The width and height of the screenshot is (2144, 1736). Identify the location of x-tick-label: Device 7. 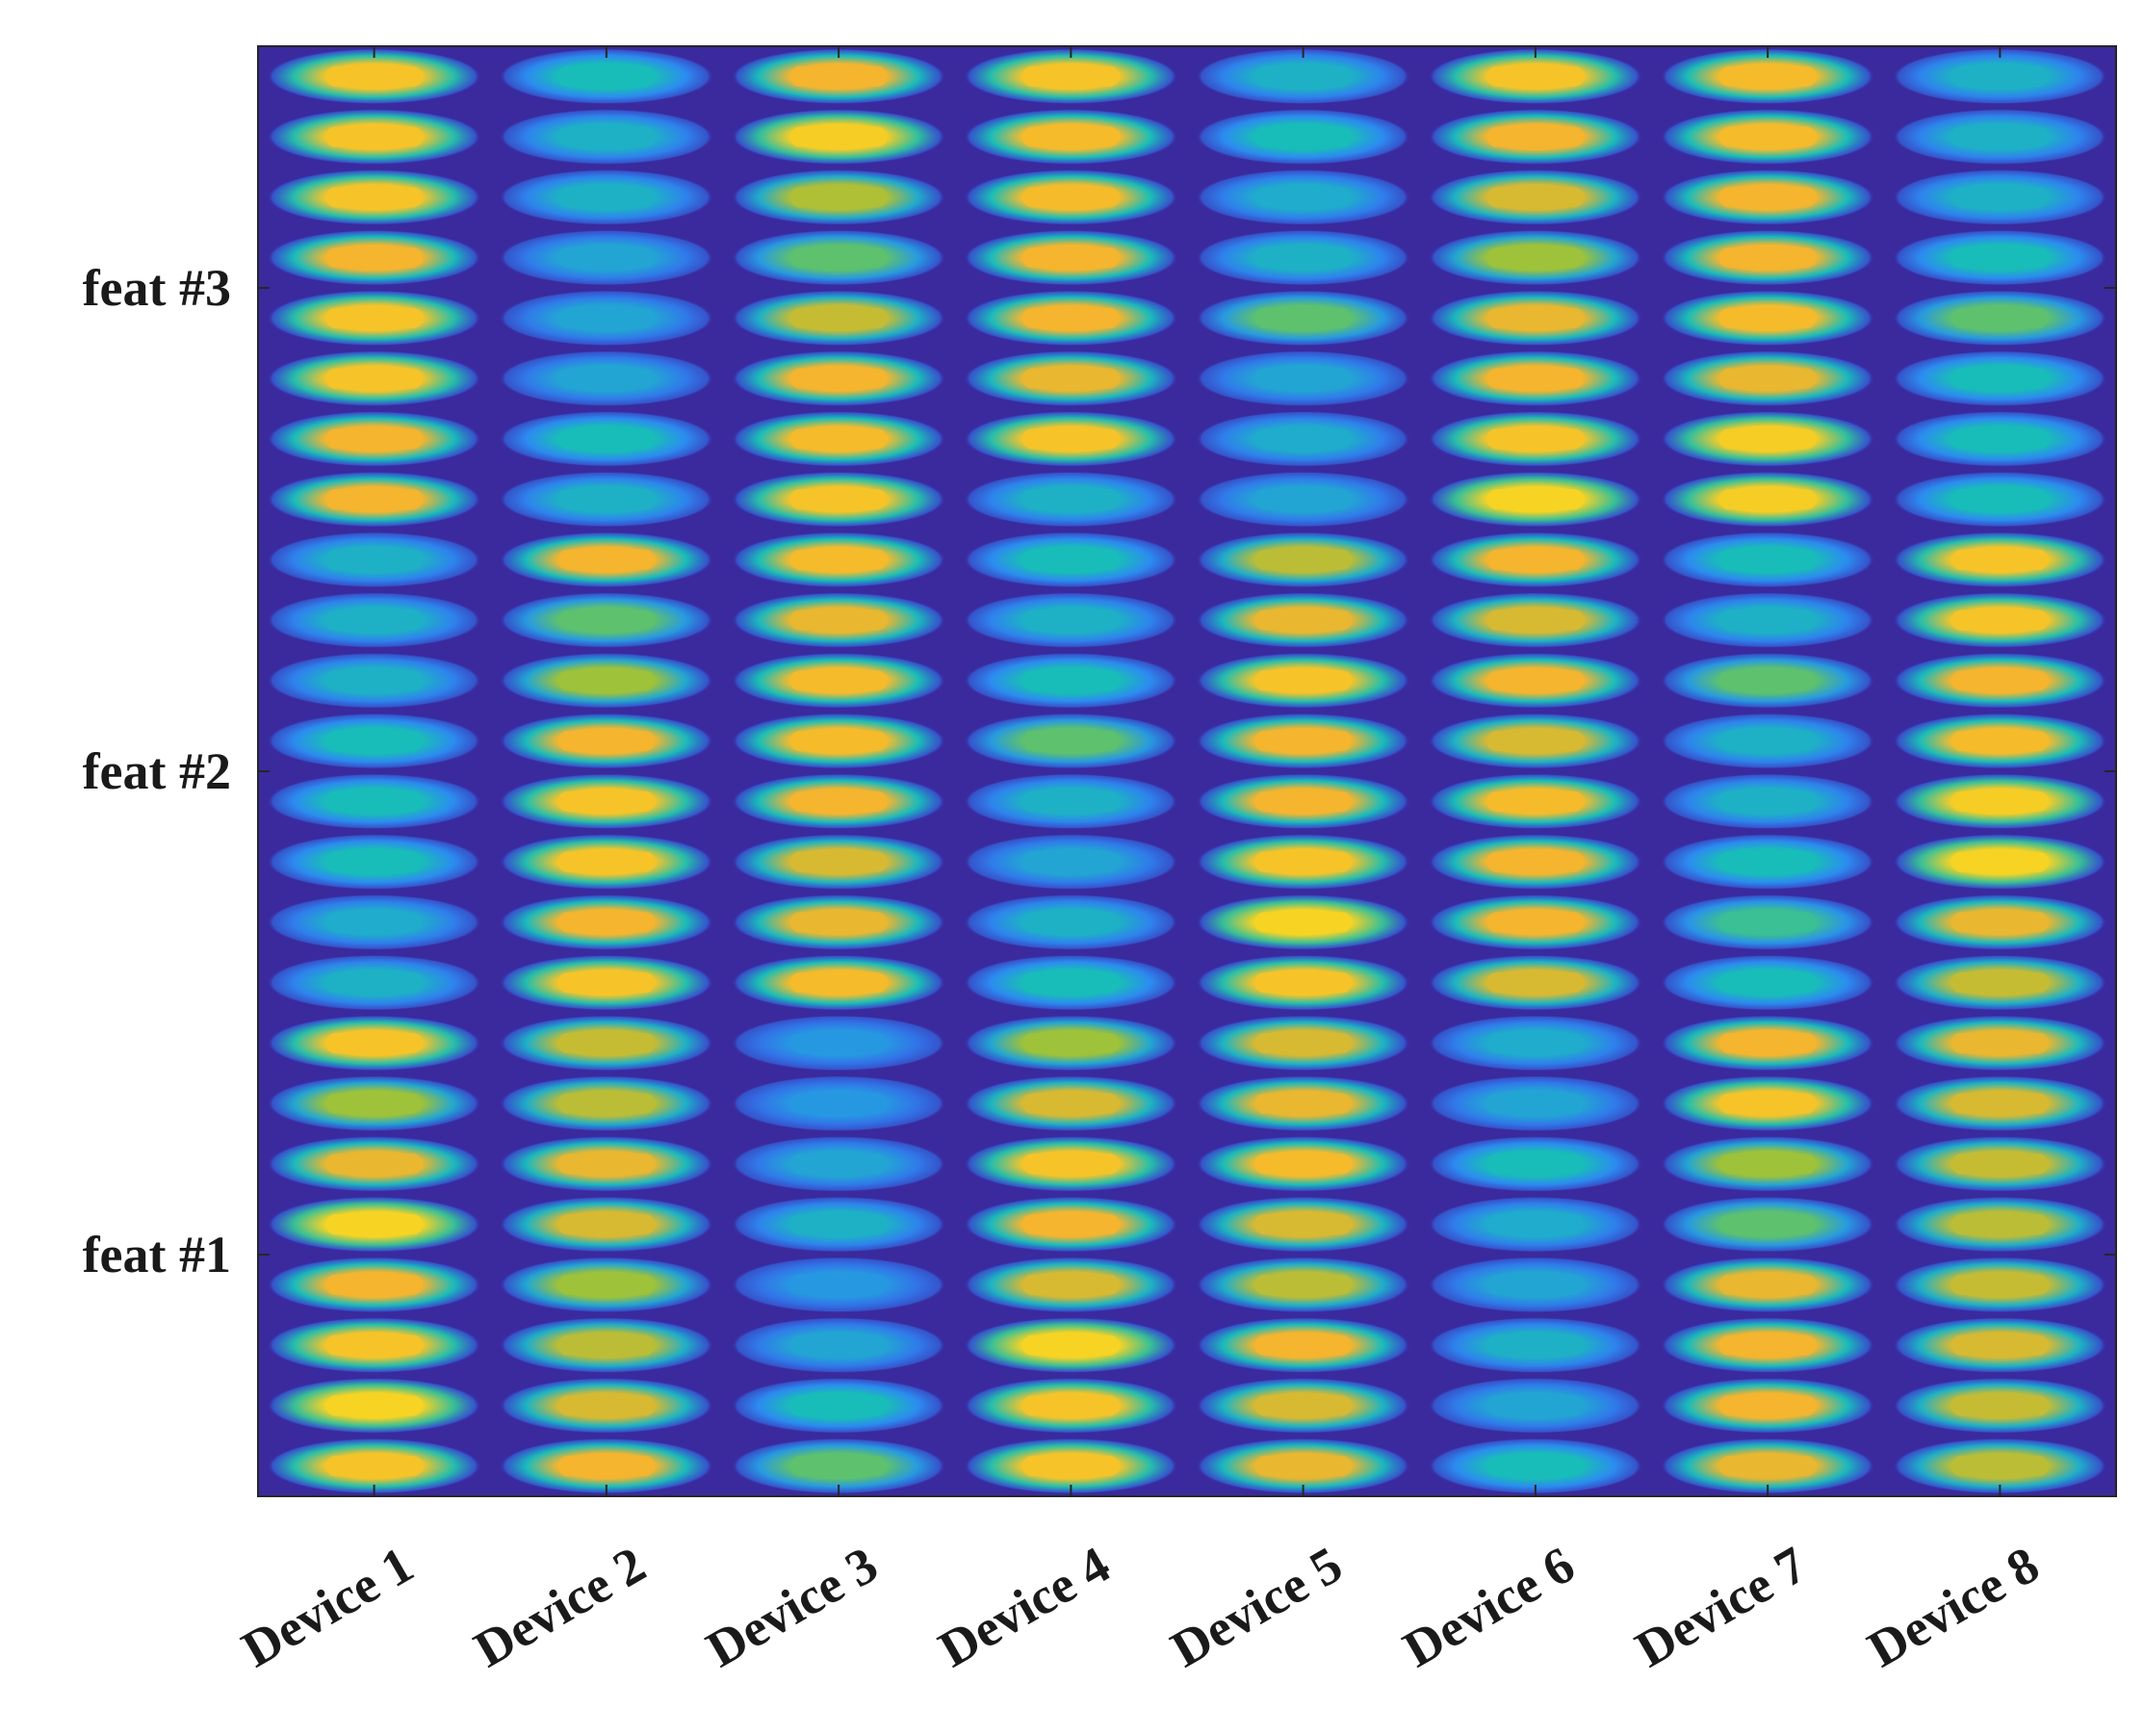
(1721, 1607).